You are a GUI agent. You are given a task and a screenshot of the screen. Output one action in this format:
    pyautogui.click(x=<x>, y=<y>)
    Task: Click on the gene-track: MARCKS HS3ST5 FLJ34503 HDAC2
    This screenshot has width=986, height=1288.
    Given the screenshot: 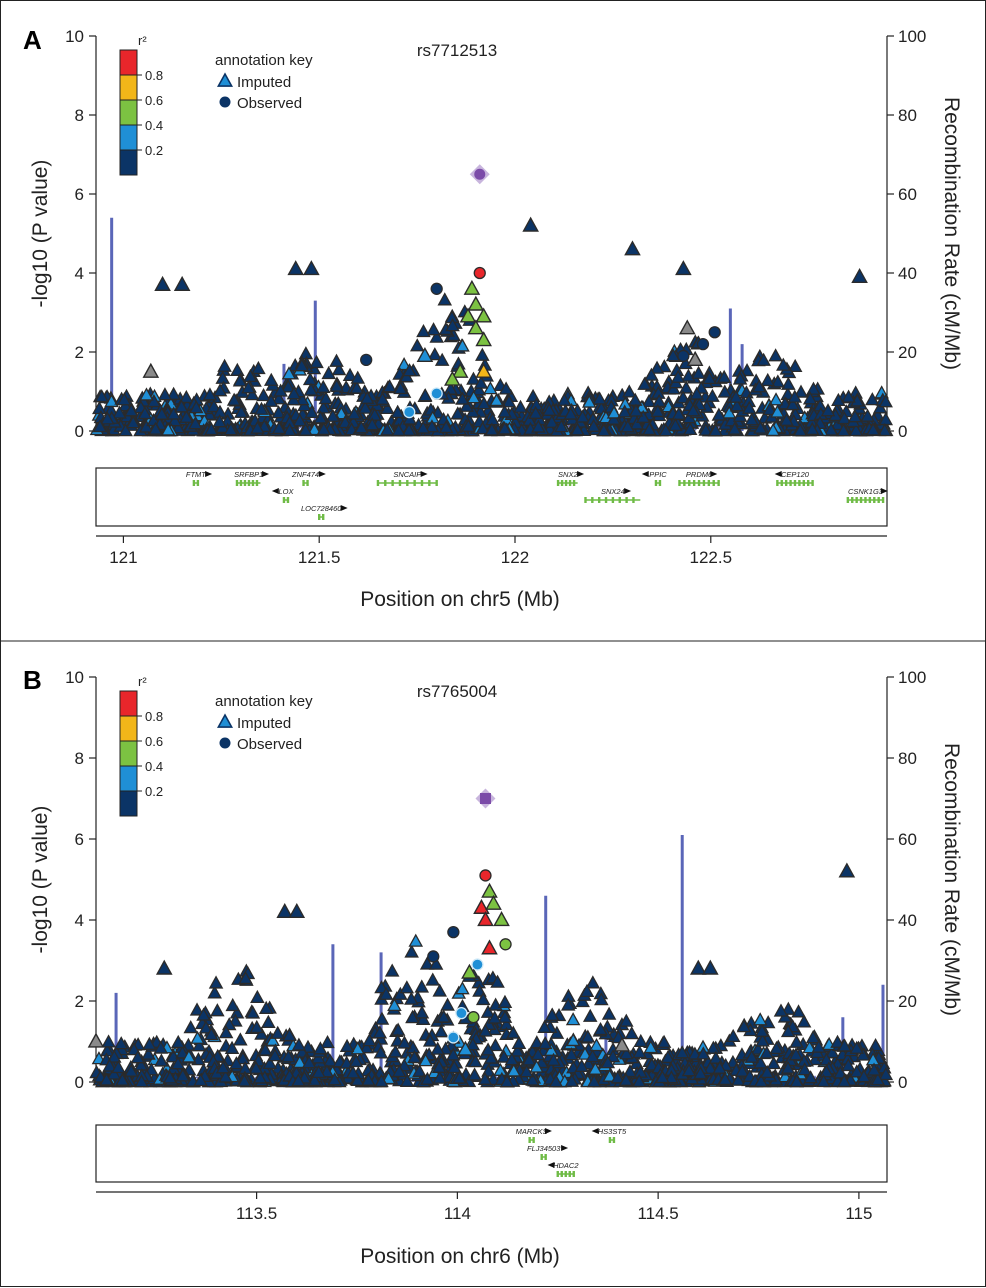 What is the action you would take?
    pyautogui.click(x=491, y=1153)
    